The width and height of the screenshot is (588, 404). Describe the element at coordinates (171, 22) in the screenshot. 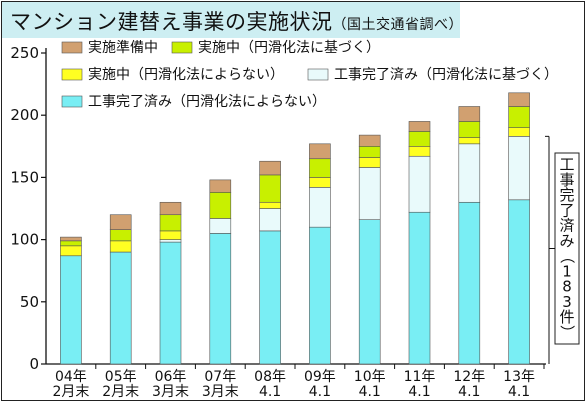

I see `chart-title-main: マンション建替え事業の実施状況` at that location.